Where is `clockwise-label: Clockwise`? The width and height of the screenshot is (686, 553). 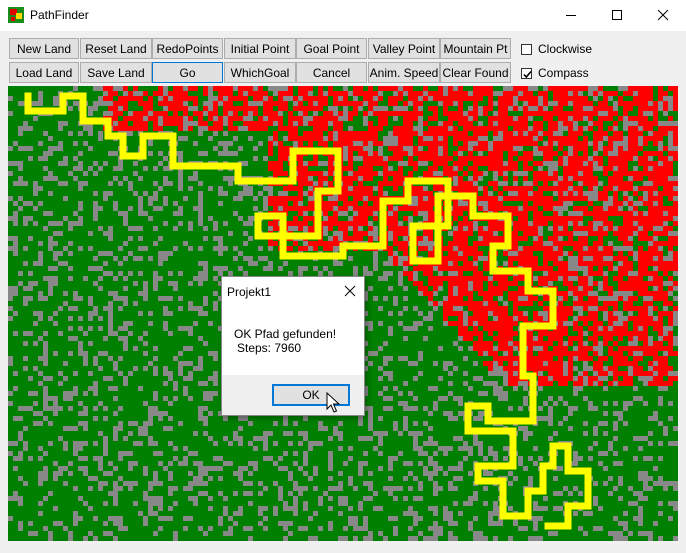
clockwise-label: Clockwise is located at coordinates (565, 49).